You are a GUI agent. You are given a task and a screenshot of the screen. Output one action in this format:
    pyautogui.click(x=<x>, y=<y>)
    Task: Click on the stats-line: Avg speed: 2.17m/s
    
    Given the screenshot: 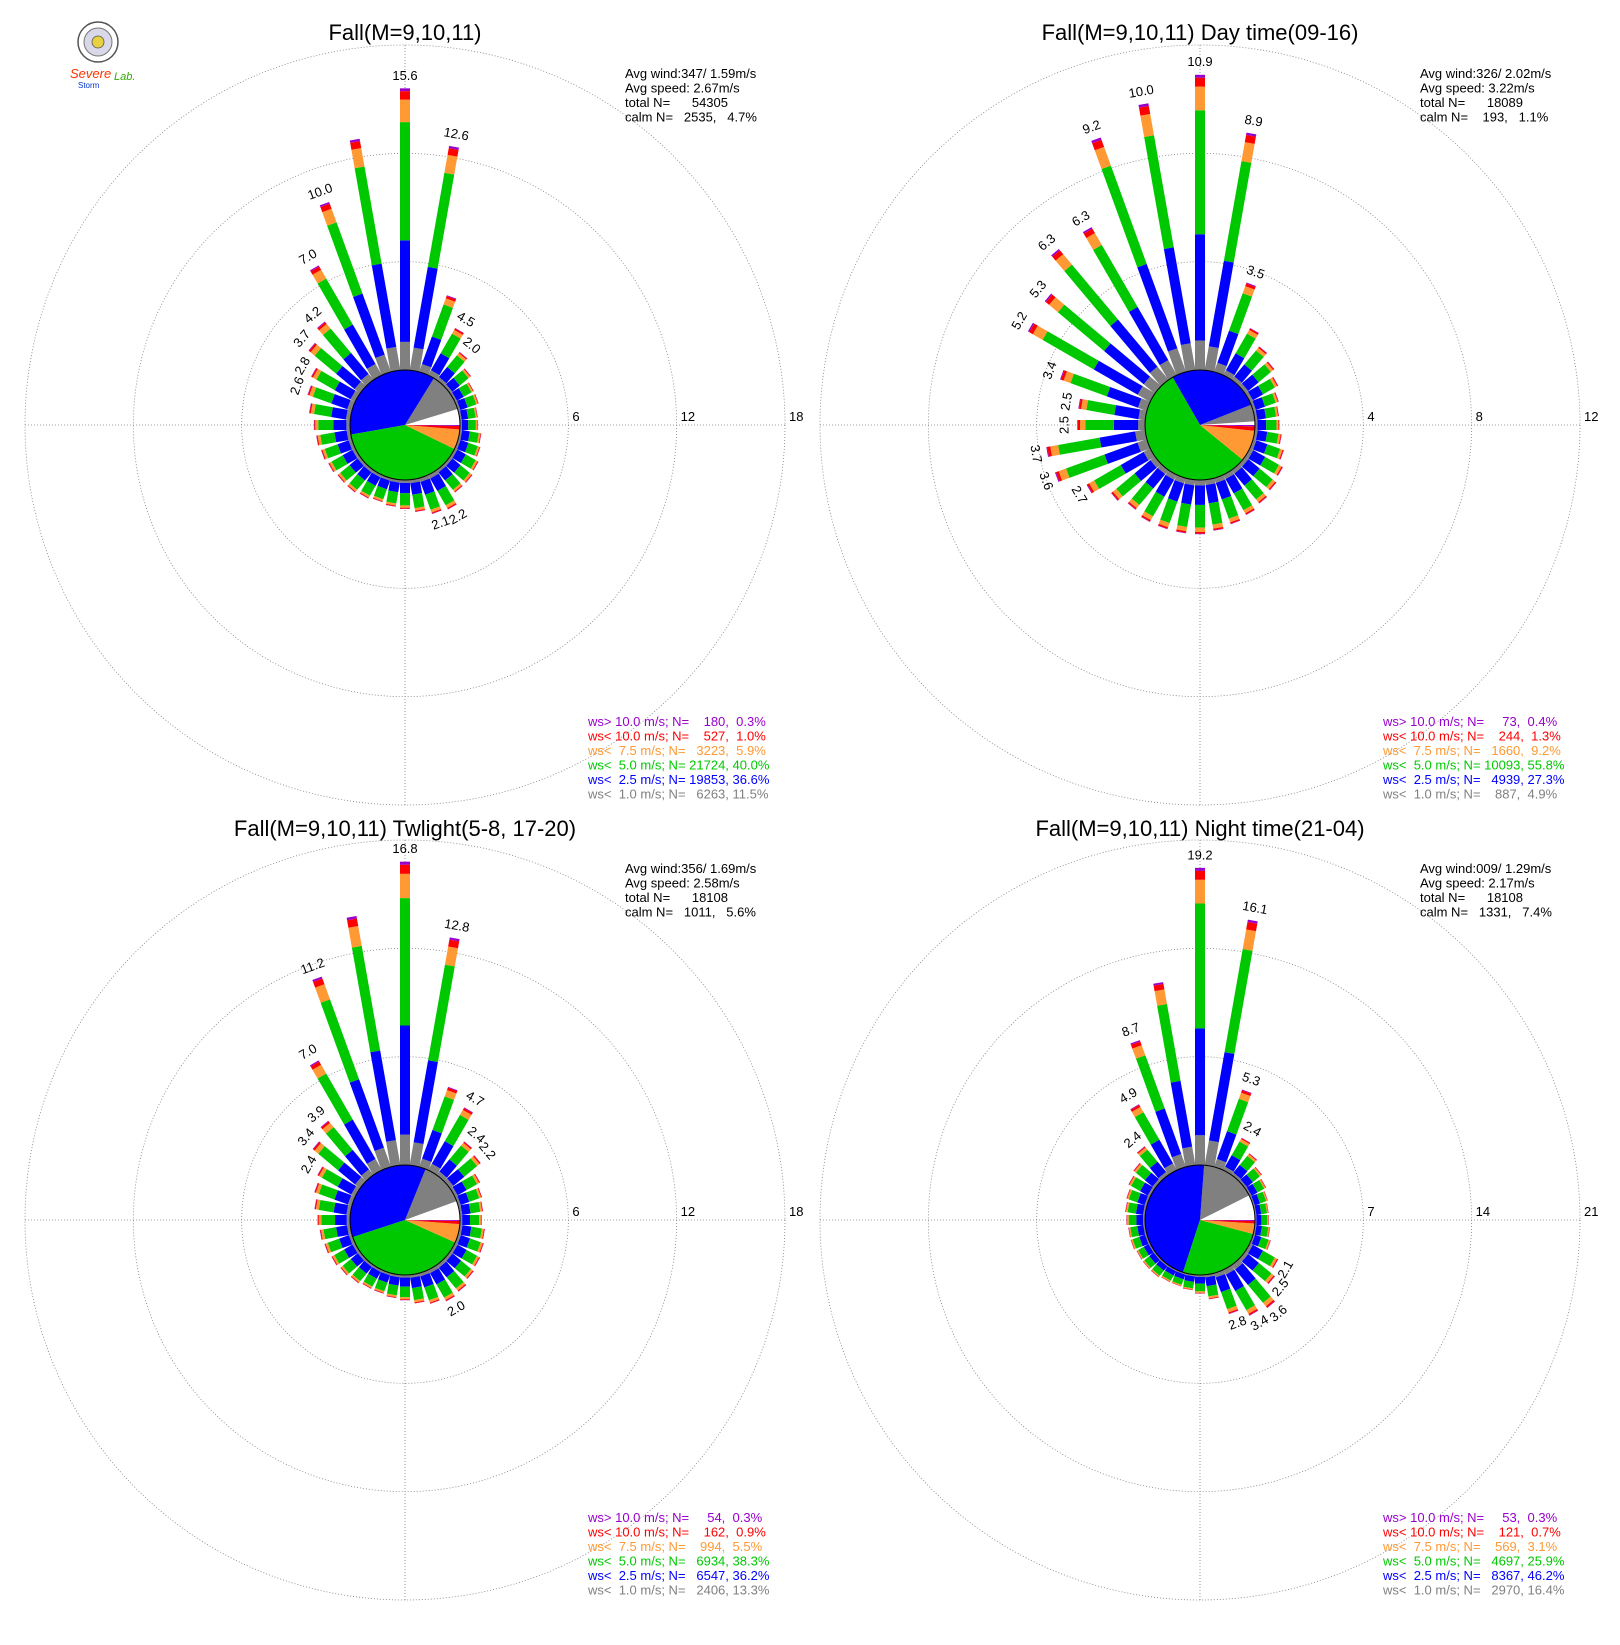 What is the action you would take?
    pyautogui.click(x=1477, y=883)
    